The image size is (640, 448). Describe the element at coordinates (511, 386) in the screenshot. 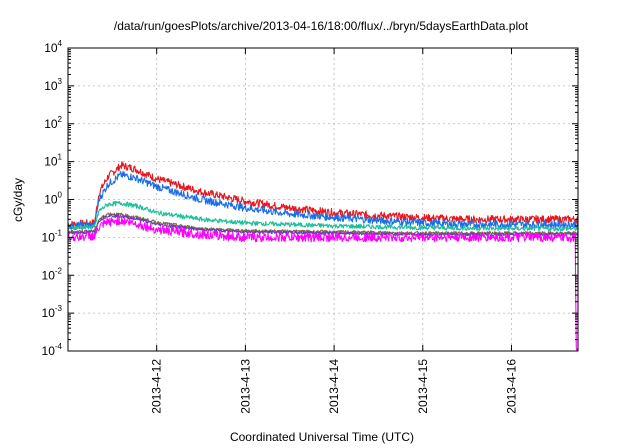

I see `x-tick-label: 2013-4-16` at that location.